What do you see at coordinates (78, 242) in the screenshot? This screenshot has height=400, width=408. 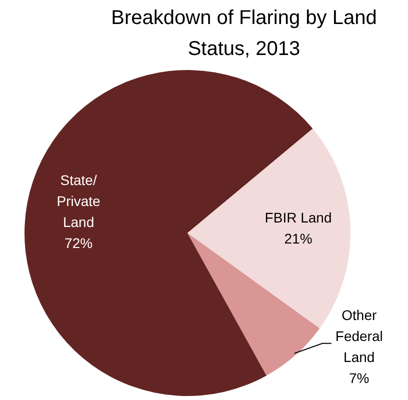 I see `data-label: 72%` at bounding box center [78, 242].